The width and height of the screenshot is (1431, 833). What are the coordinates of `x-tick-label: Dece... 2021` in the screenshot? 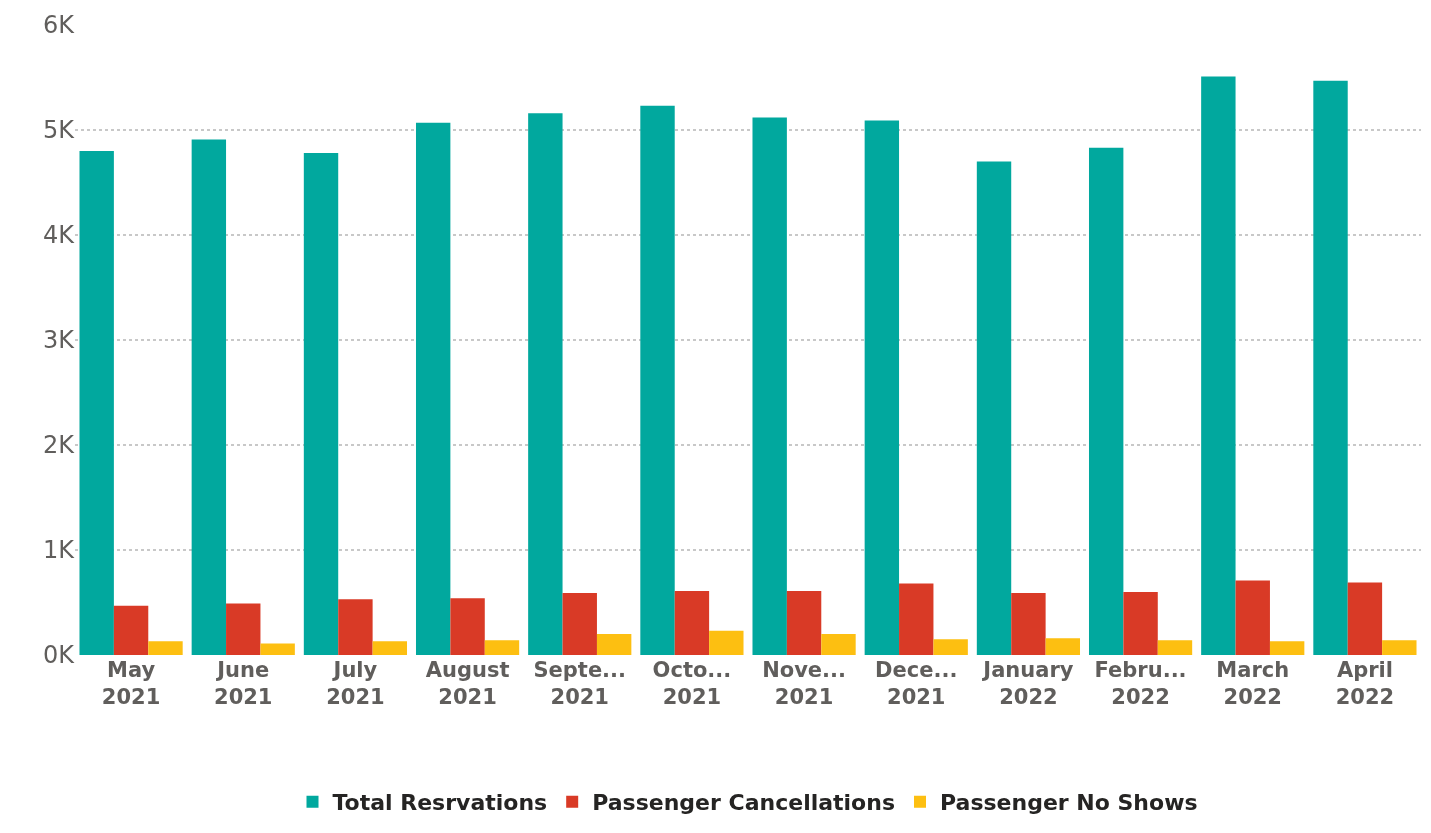 It's located at (916, 684).